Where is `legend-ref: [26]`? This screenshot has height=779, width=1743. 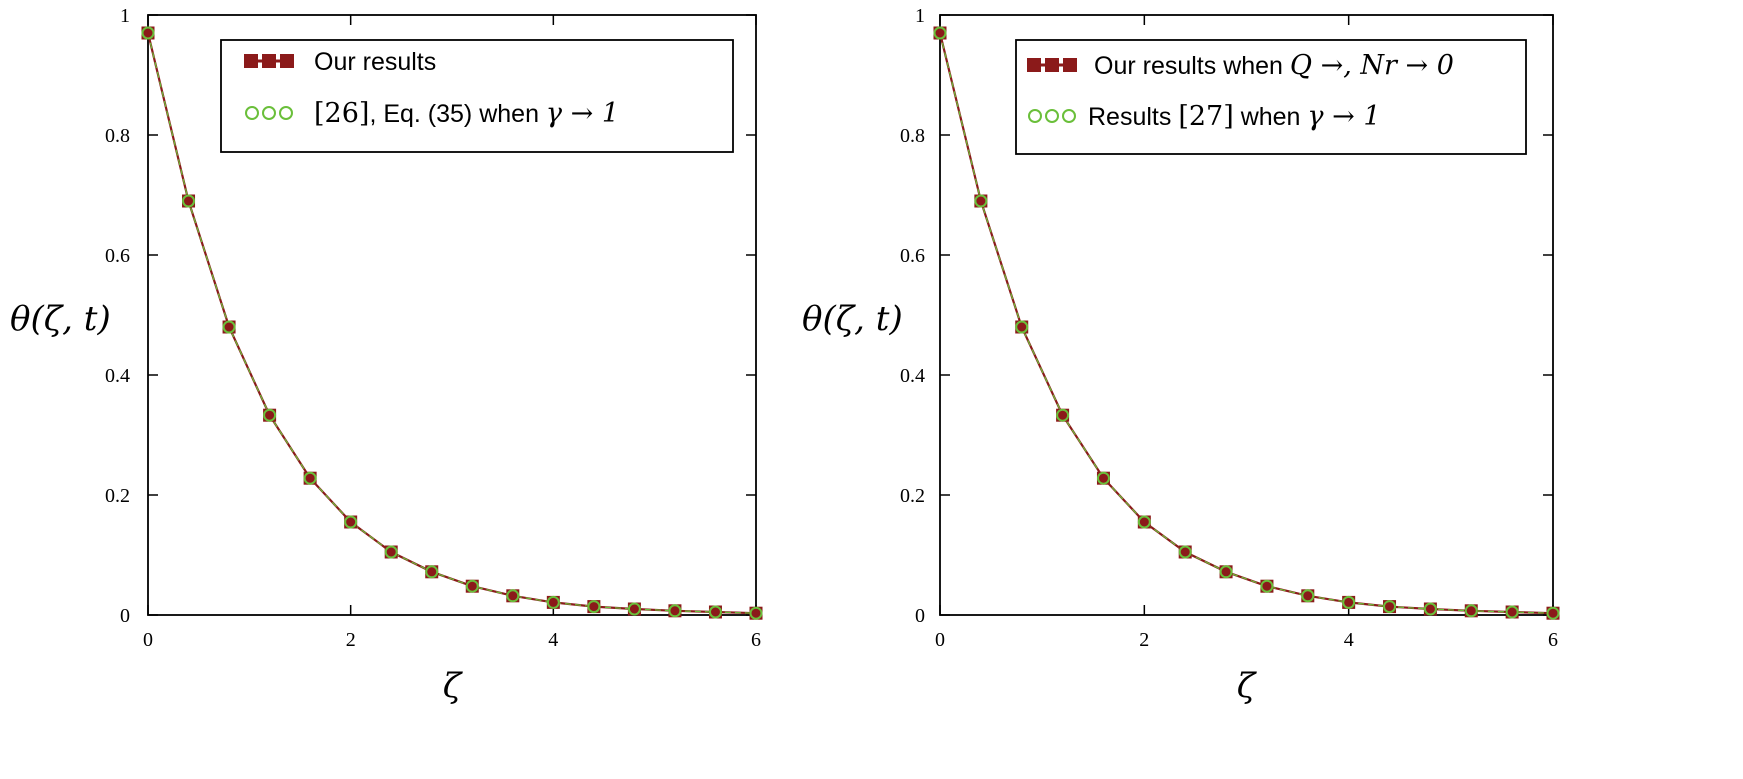
legend-ref: [26] is located at coordinates (341, 113).